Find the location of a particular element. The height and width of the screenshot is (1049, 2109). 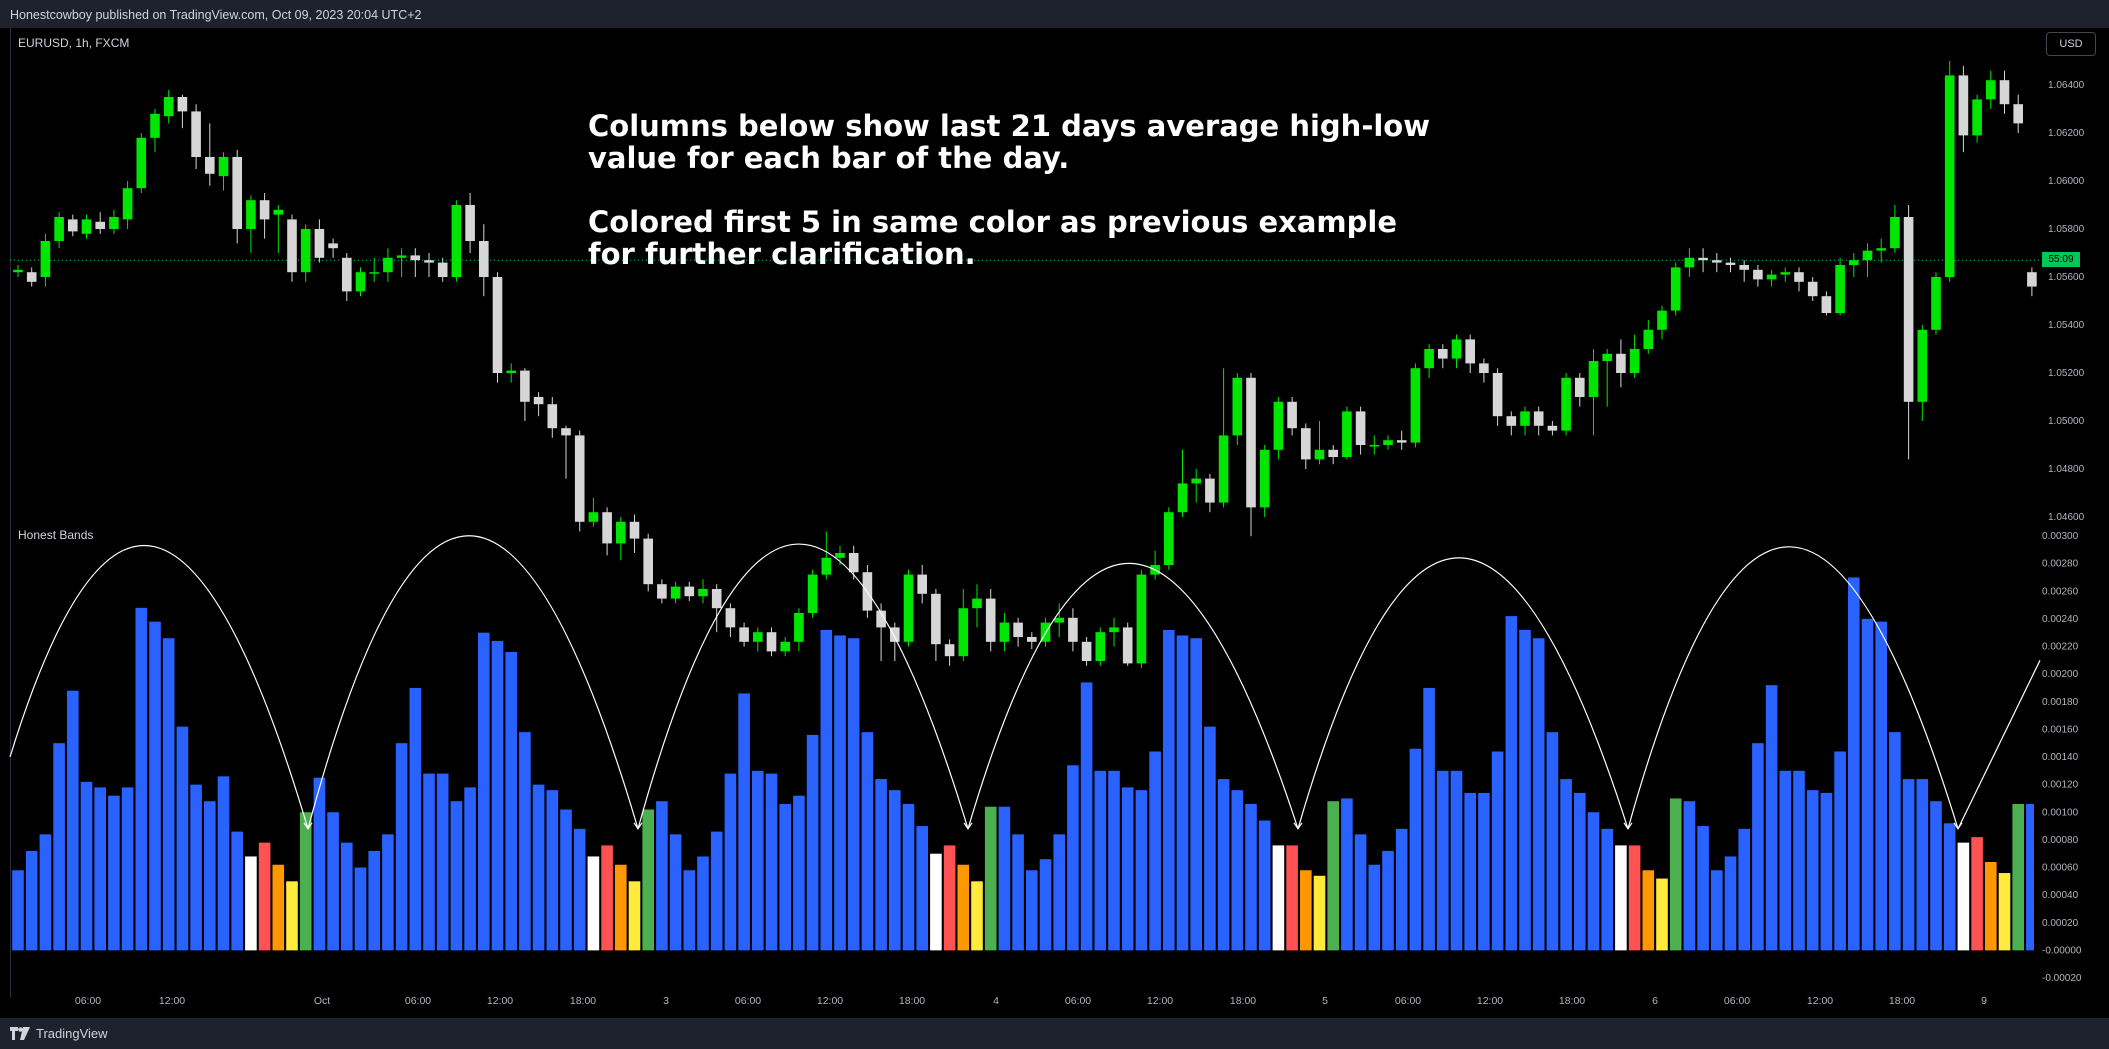

column-green is located at coordinates (1675, 874).